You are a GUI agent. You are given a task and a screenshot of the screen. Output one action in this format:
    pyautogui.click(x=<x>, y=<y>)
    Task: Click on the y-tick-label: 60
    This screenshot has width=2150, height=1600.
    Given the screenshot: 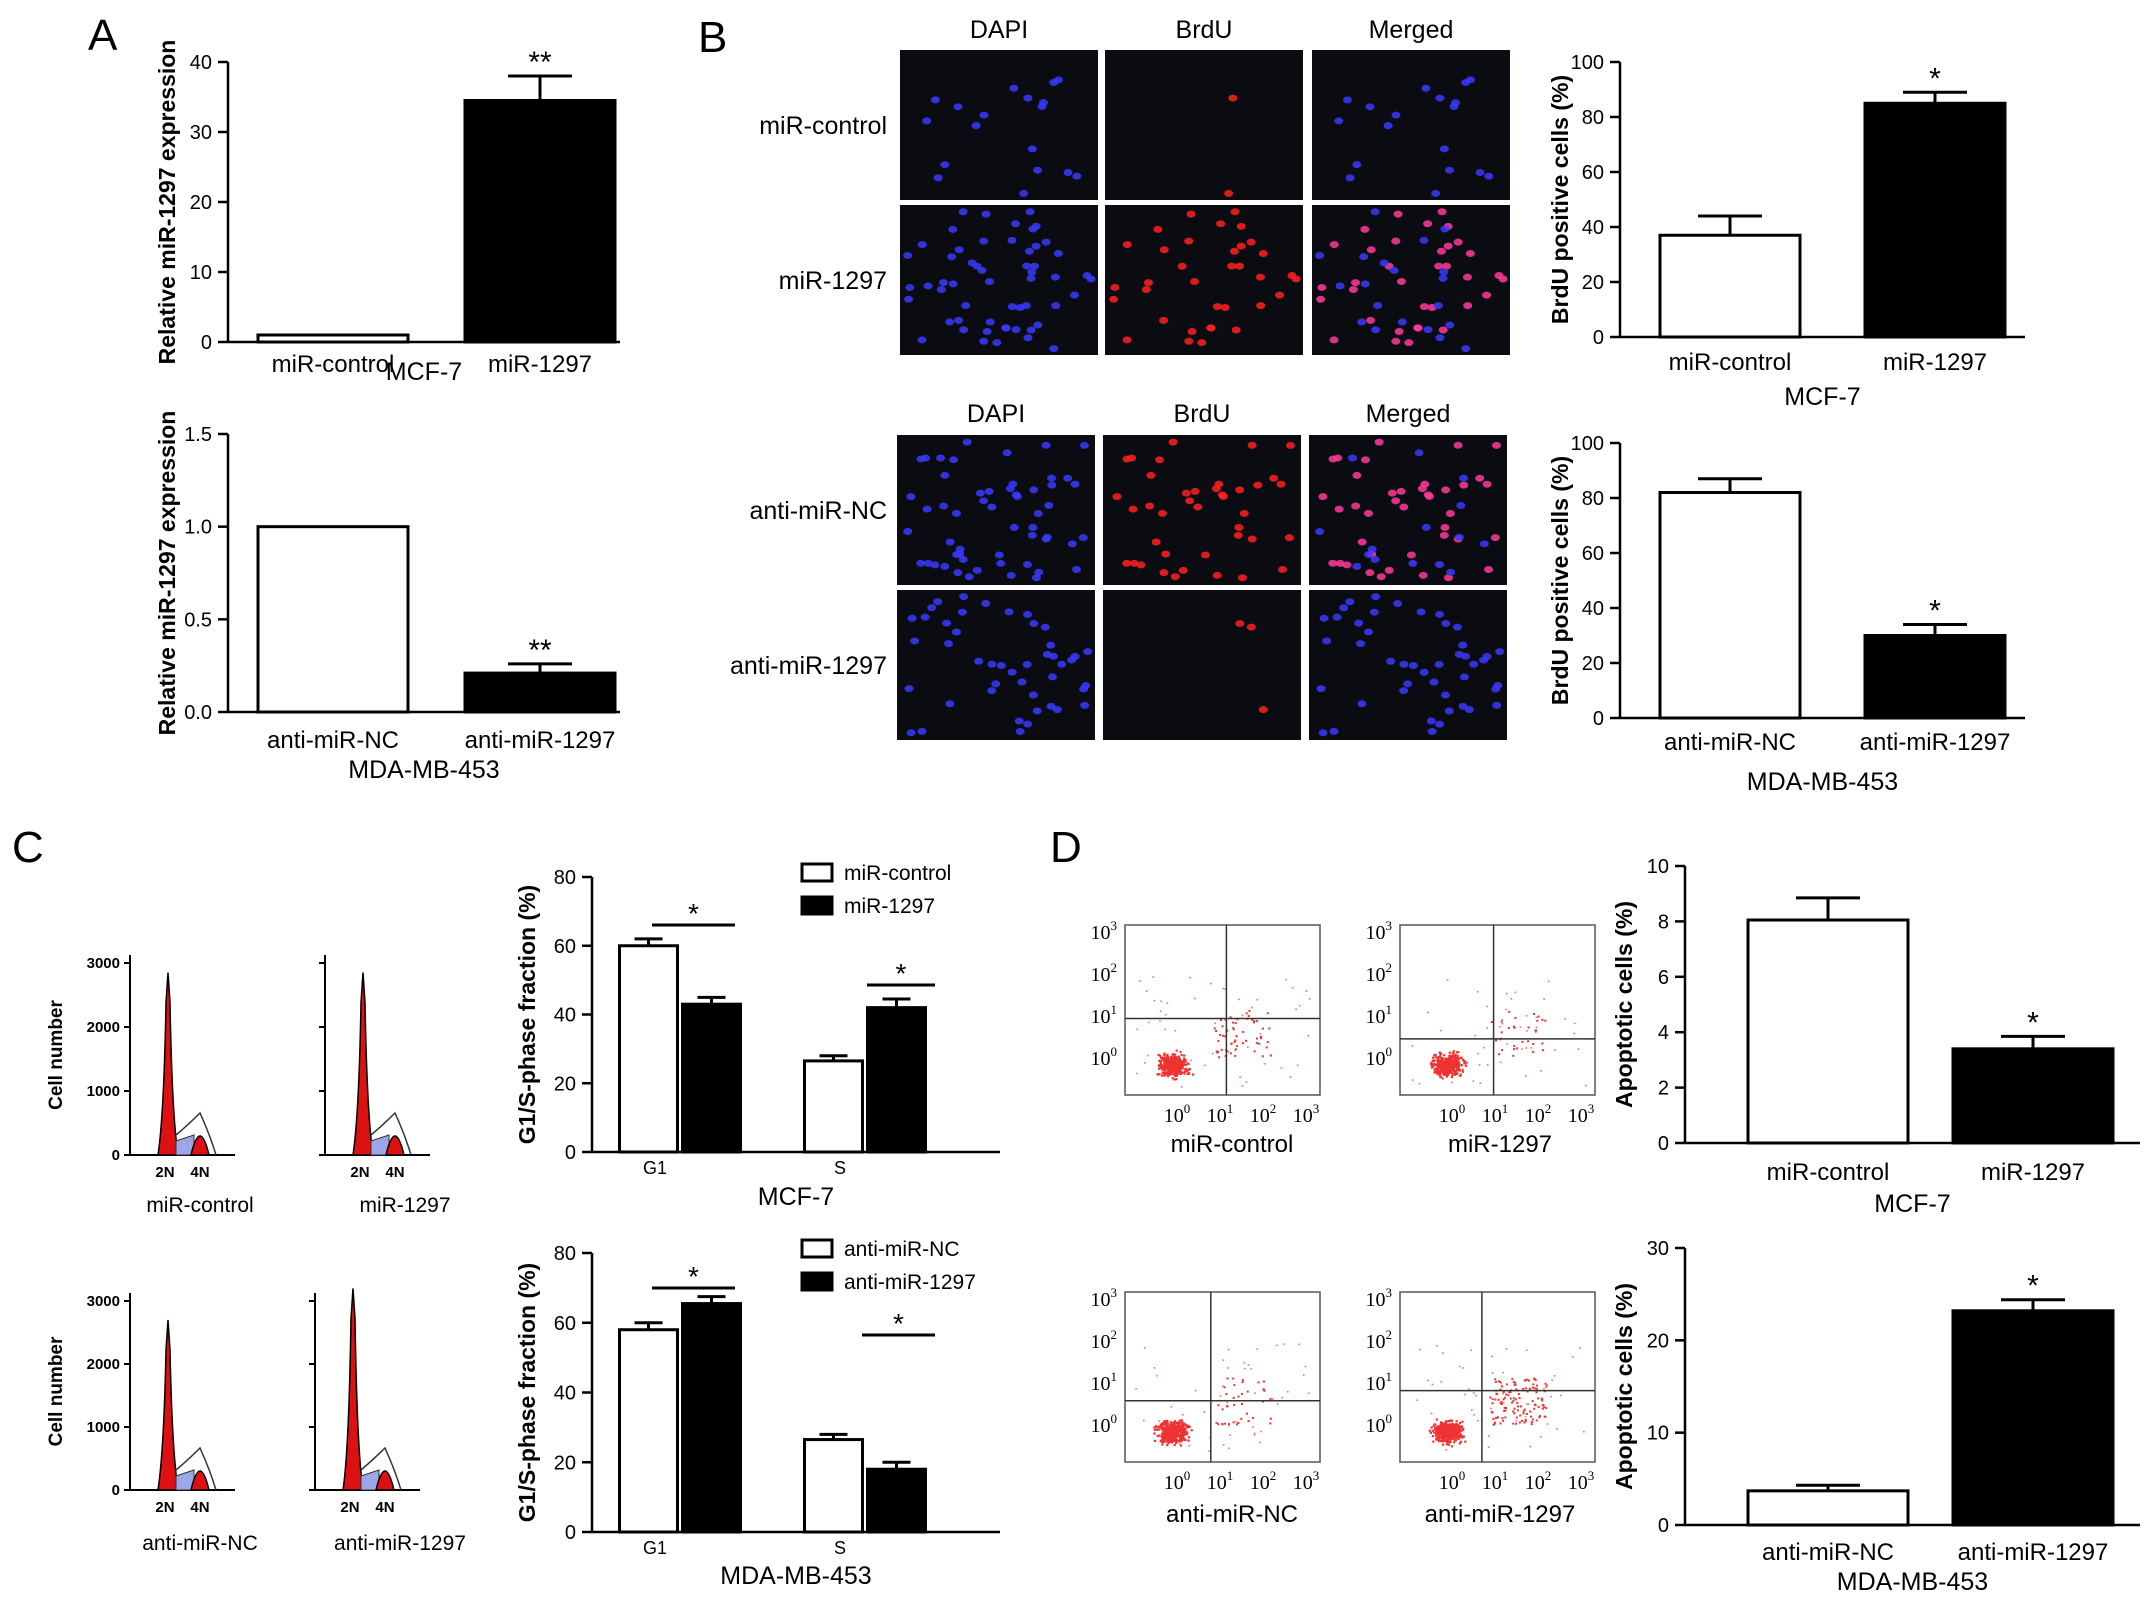 What is the action you would take?
    pyautogui.click(x=565, y=947)
    